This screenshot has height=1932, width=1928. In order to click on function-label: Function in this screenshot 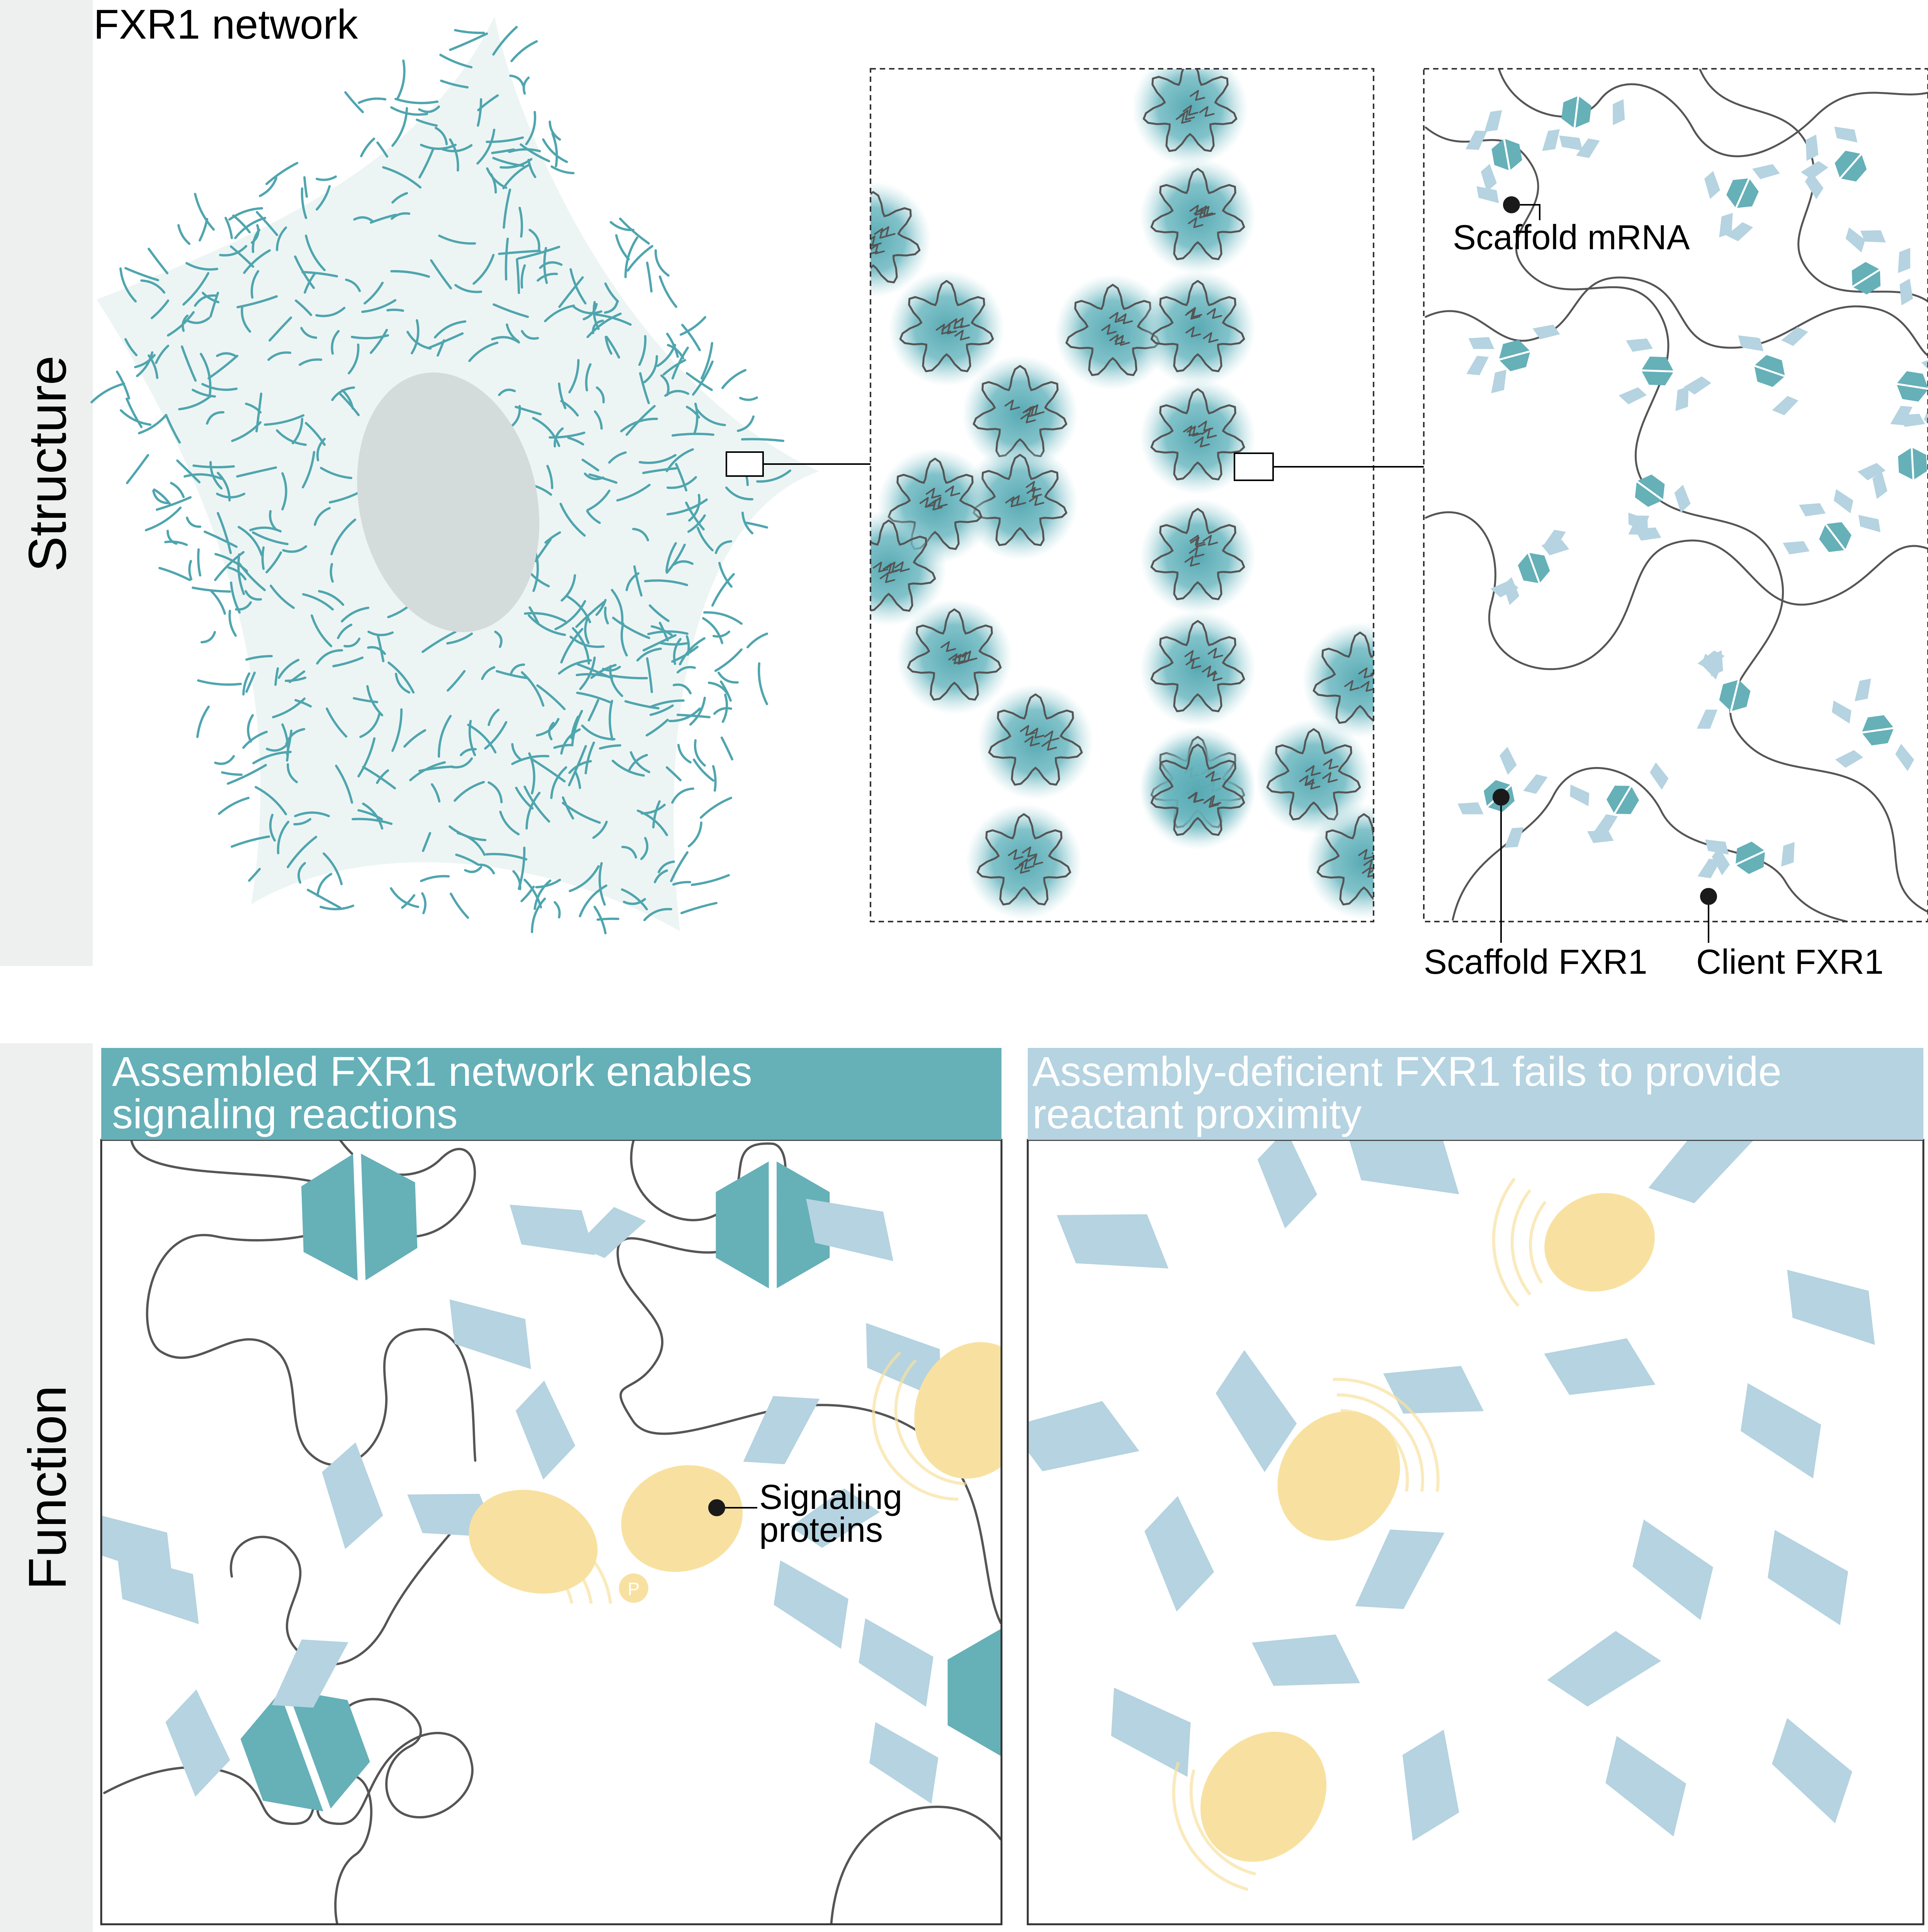, I will do `click(47, 1488)`.